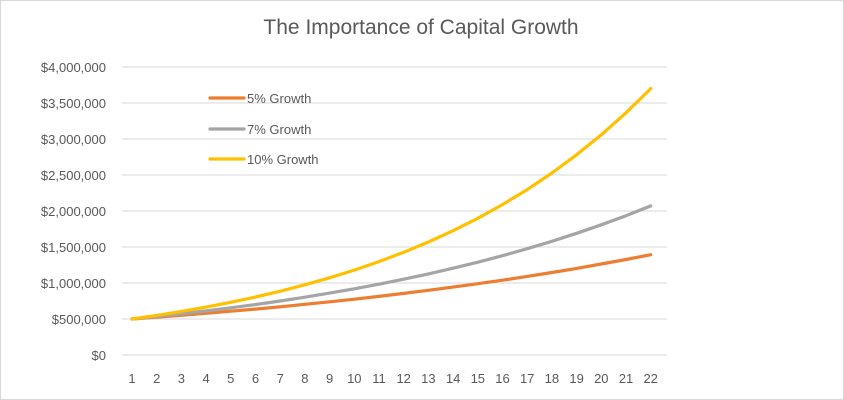 The width and height of the screenshot is (844, 400). I want to click on x-tick-label: 8, so click(304, 378).